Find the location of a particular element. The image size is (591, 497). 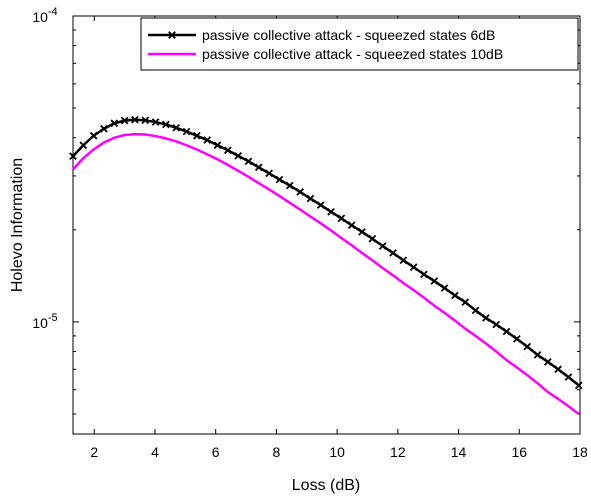

legend-marker is located at coordinates (172, 35).